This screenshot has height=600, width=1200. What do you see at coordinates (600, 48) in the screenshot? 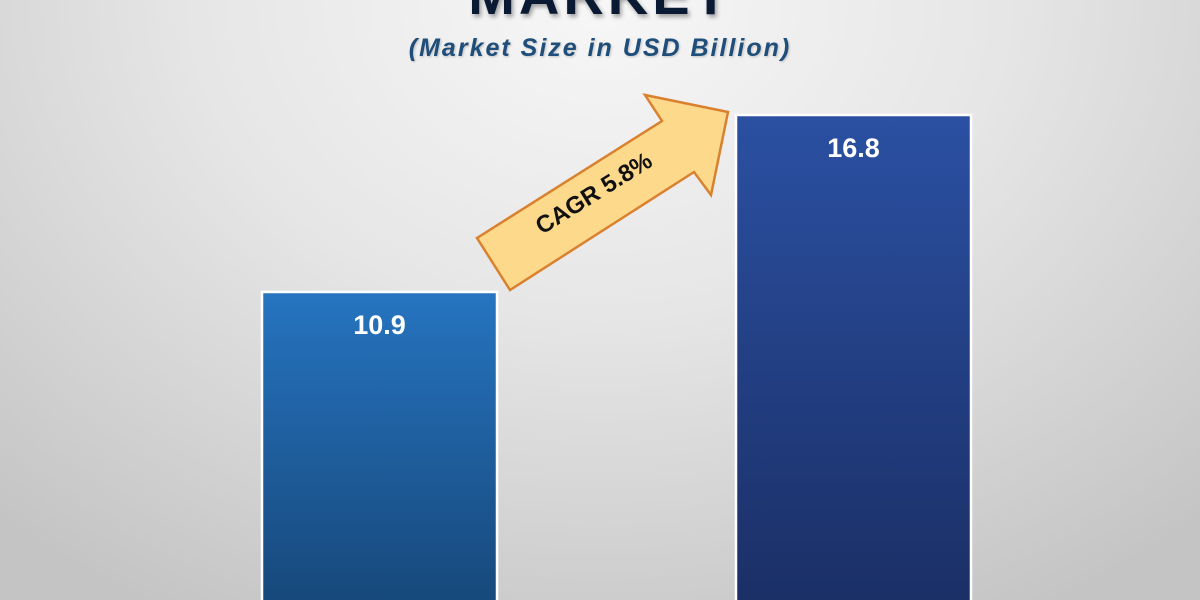
I see `chart-subtitle: (Market Size in USD Billion)` at bounding box center [600, 48].